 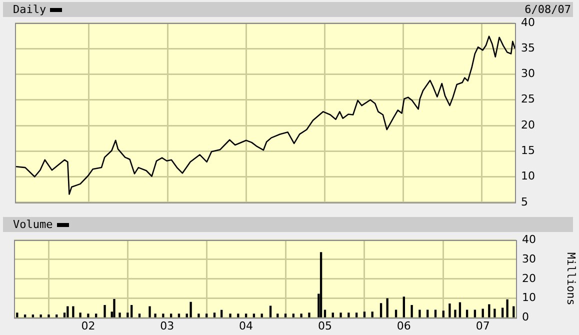 What do you see at coordinates (29, 9) in the screenshot?
I see `legend-label: Daily` at bounding box center [29, 9].